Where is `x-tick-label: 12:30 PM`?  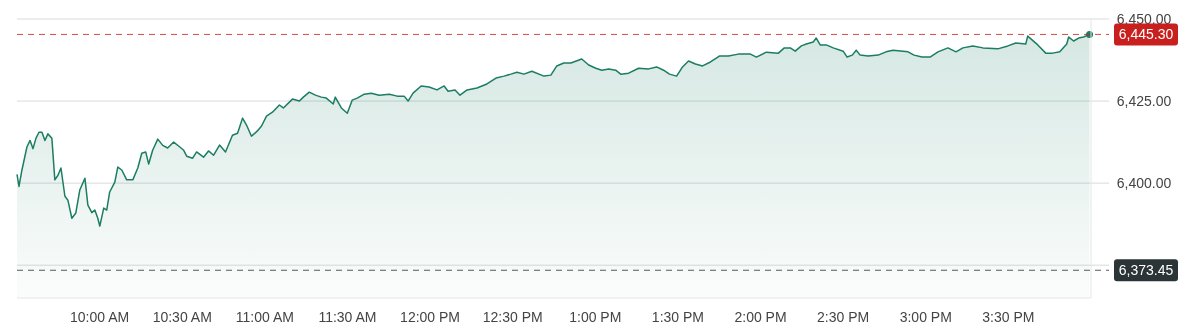 x-tick-label: 12:30 PM is located at coordinates (512, 317).